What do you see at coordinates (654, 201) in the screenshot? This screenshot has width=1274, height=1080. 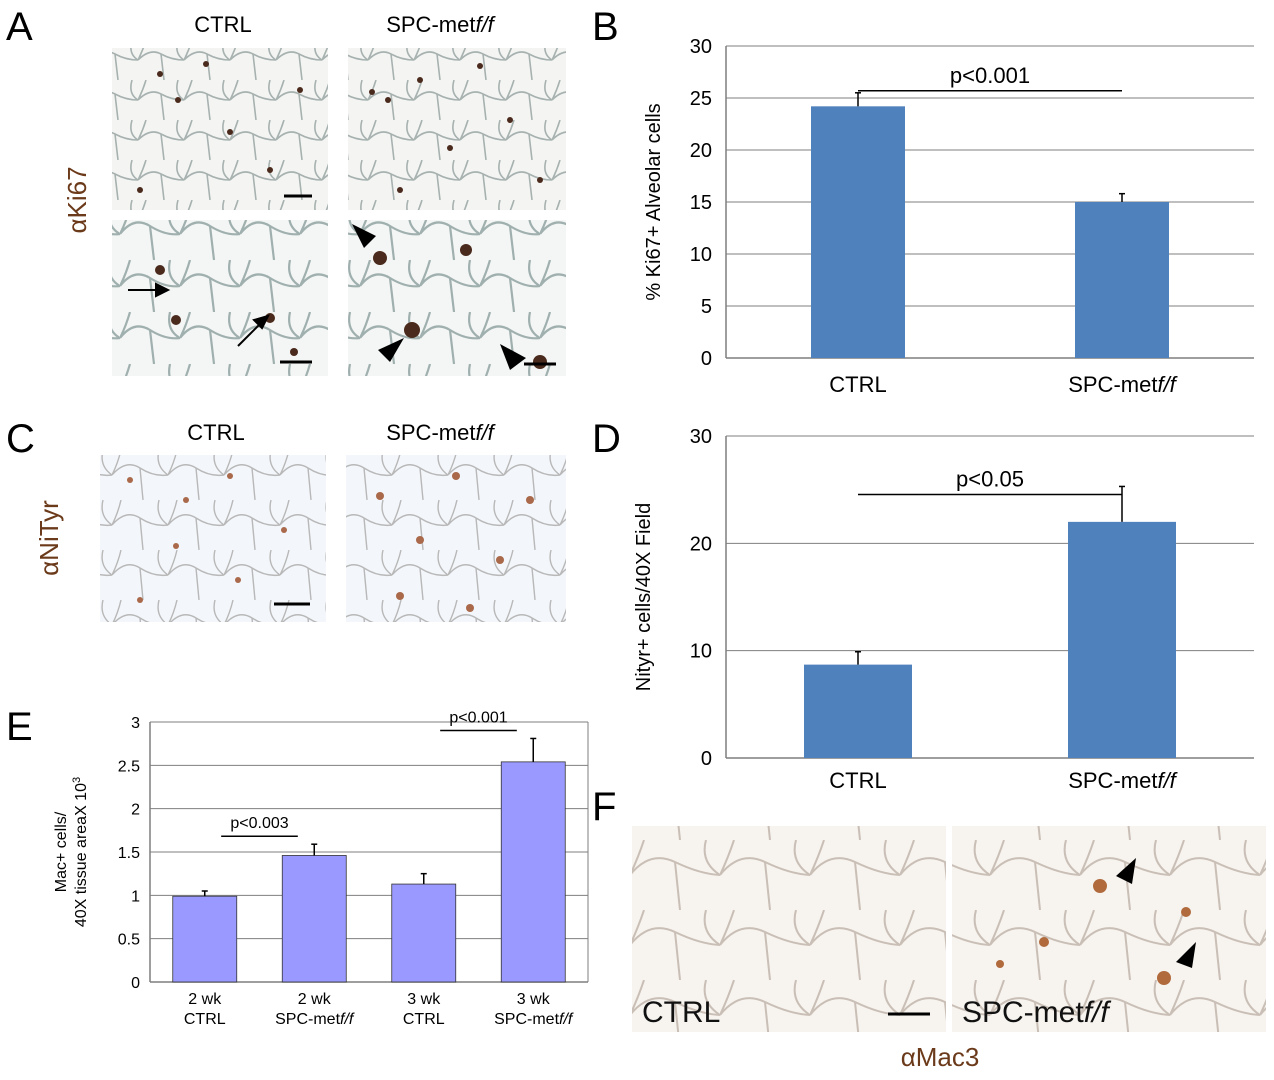 I see `b-y-axis-label: % Ki67+ Alveolar cells` at bounding box center [654, 201].